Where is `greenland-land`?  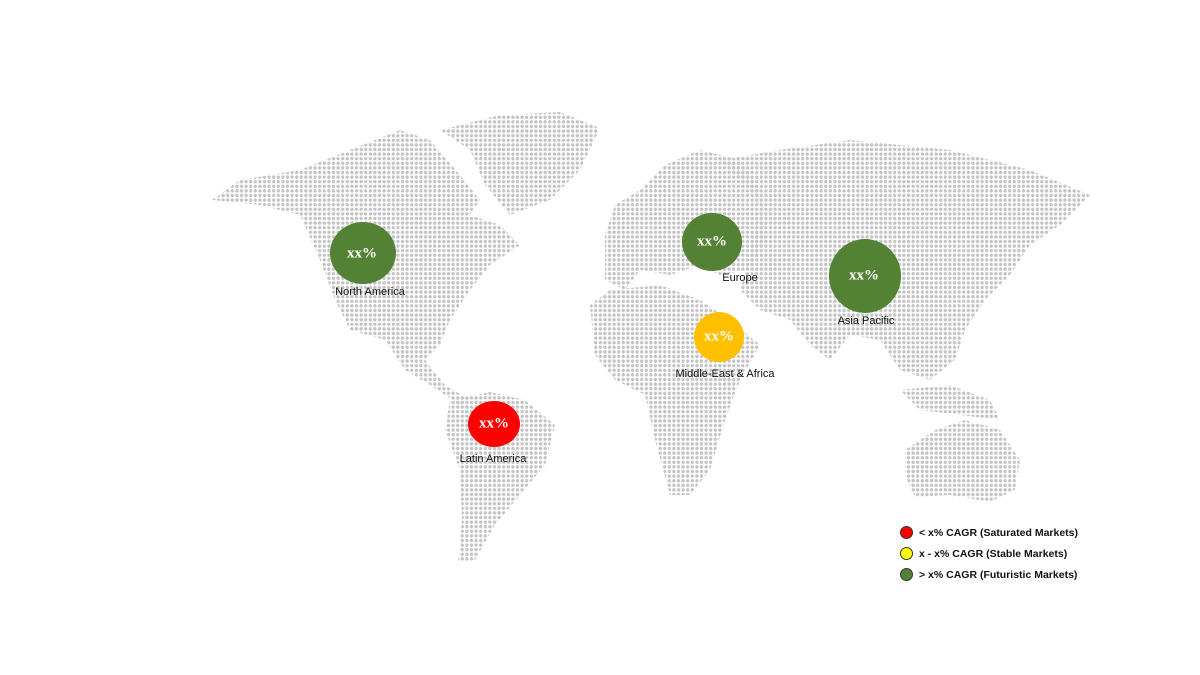
greenland-land is located at coordinates (520, 163).